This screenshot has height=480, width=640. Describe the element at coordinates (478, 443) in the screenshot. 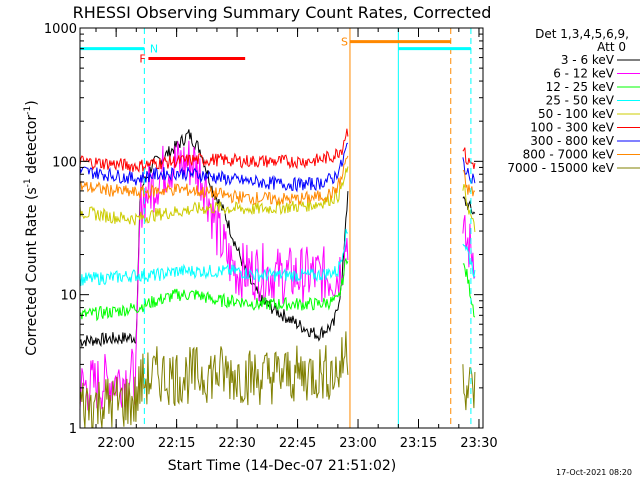

I see `x-tick-label: 23:30` at that location.